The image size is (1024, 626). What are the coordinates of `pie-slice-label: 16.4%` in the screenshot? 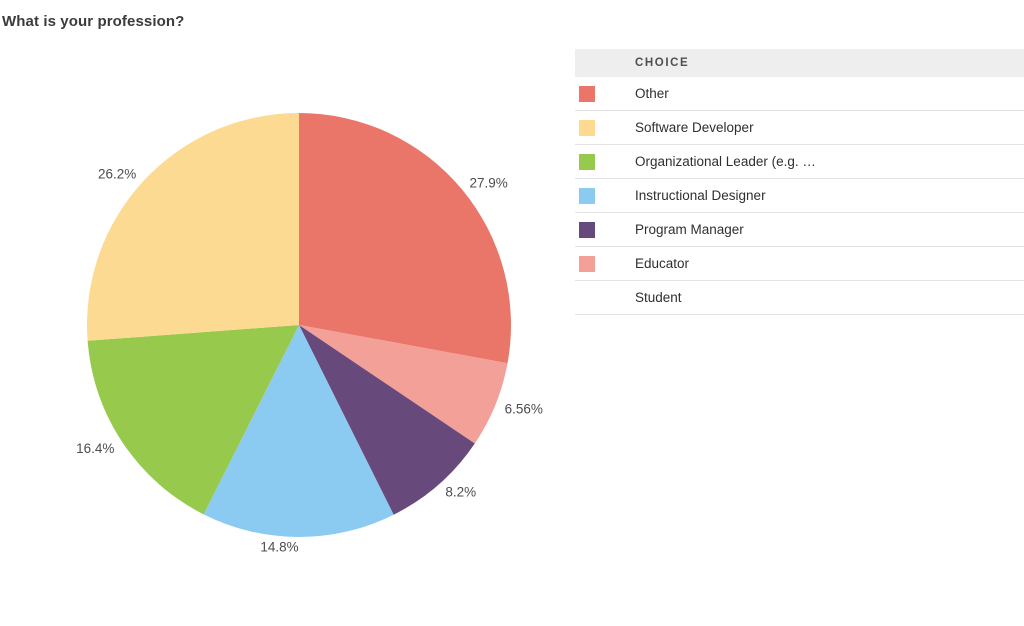 It's located at (95, 448).